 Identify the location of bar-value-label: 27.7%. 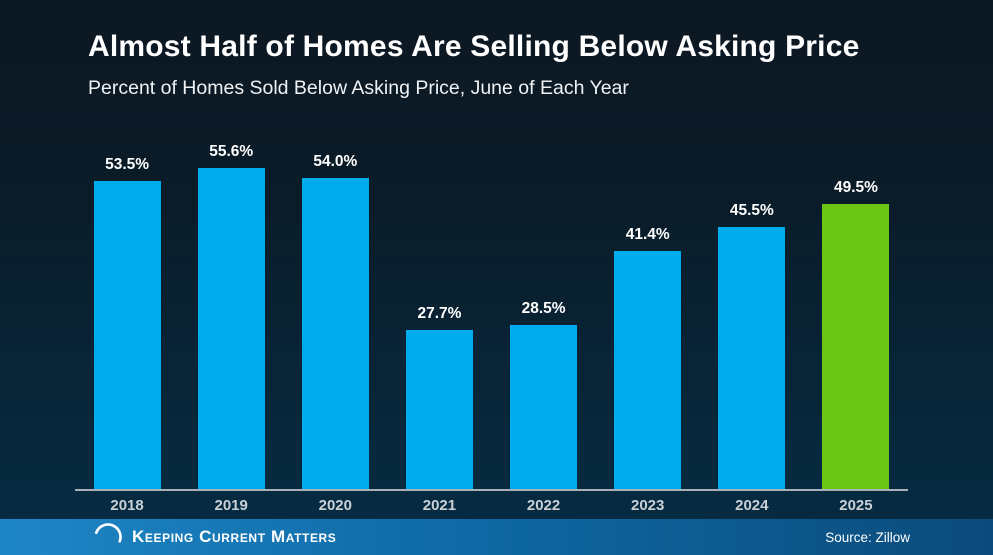
(439, 313).